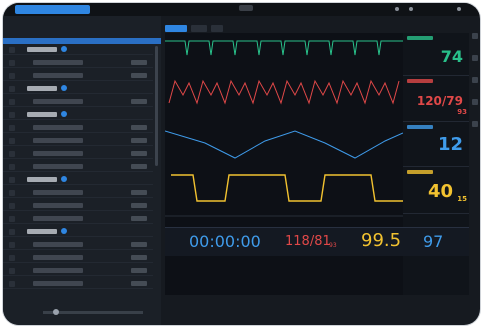 This screenshot has height=328, width=483. I want to click on alarm-icon, so click(475, 58).